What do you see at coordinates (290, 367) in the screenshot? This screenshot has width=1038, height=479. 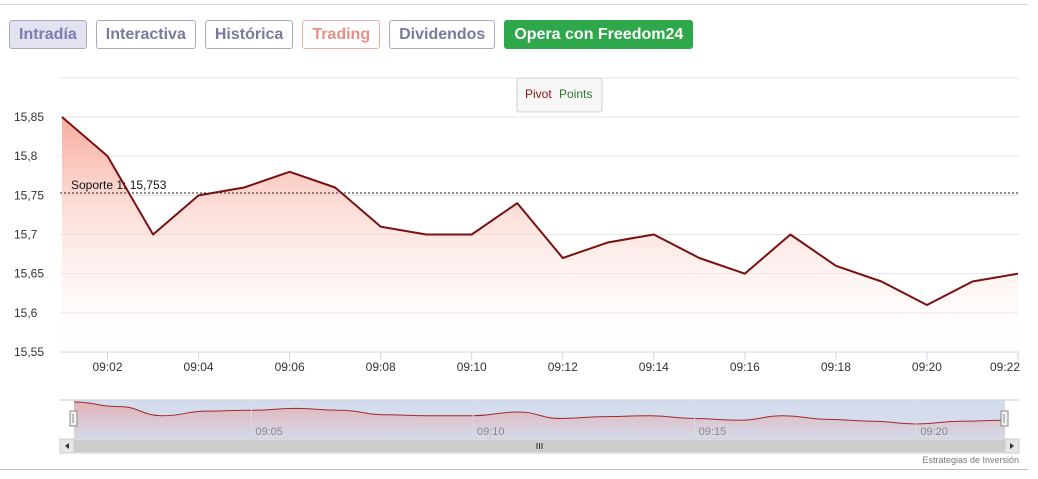 I see `x-tick-label: 09:06` at bounding box center [290, 367].